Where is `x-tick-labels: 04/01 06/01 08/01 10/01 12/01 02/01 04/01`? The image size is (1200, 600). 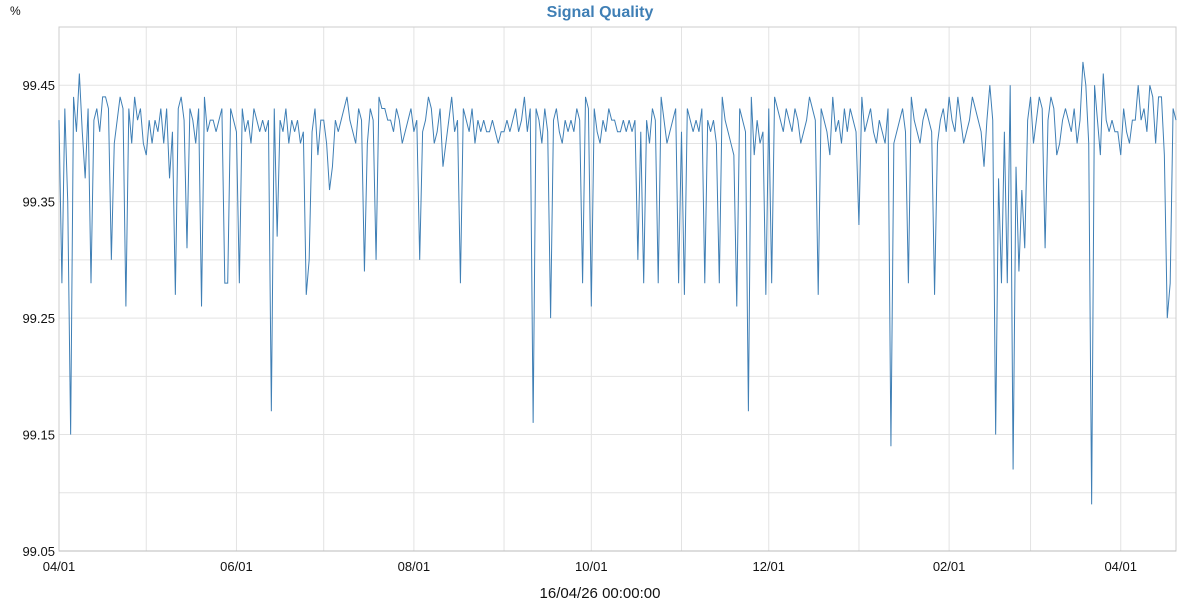
x-tick-labels: 04/01 06/01 08/01 10/01 12/01 02/01 04/01 is located at coordinates (590, 566).